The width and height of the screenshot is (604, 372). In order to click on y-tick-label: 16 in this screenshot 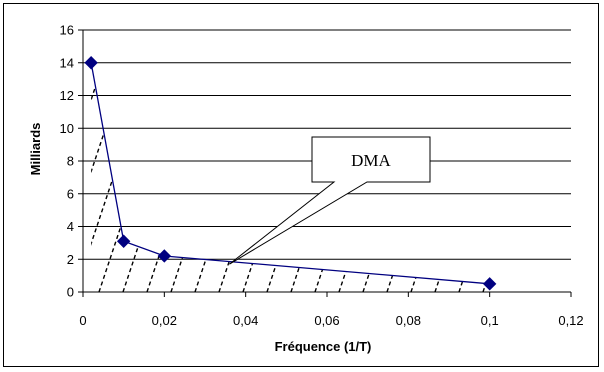, I will do `click(67, 30)`.